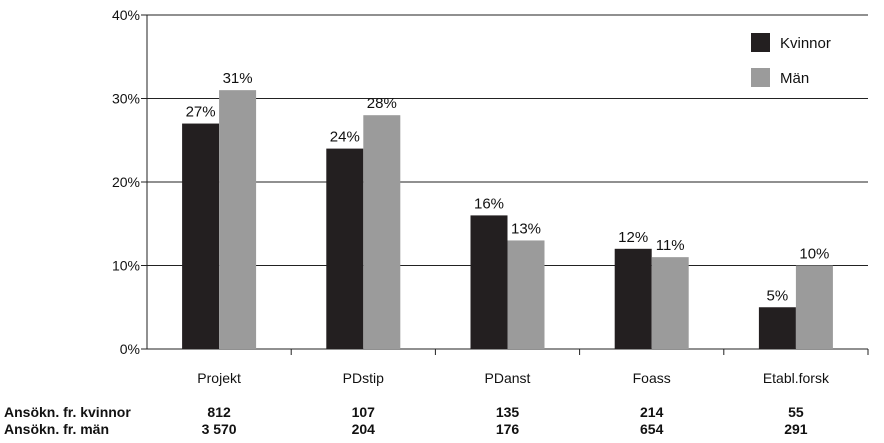 Image resolution: width=884 pixels, height=443 pixels. I want to click on table-value: 214, so click(652, 412).